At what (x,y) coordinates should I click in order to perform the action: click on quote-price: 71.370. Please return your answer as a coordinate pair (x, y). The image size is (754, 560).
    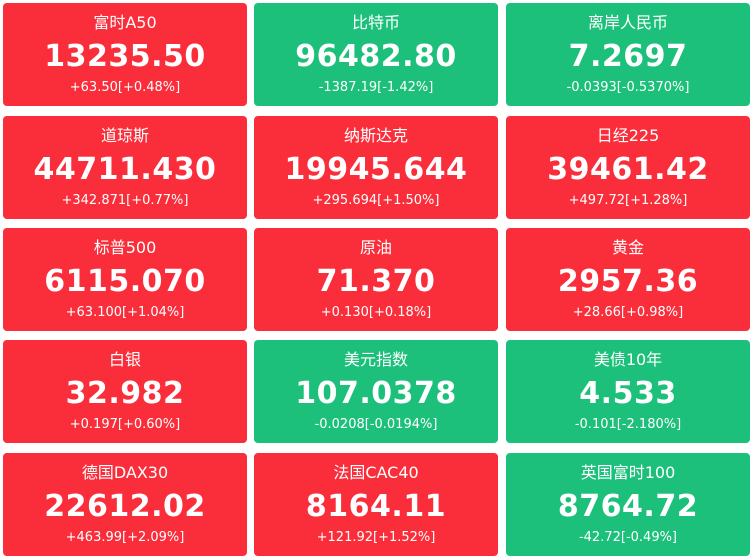
    Looking at the image, I should click on (376, 281).